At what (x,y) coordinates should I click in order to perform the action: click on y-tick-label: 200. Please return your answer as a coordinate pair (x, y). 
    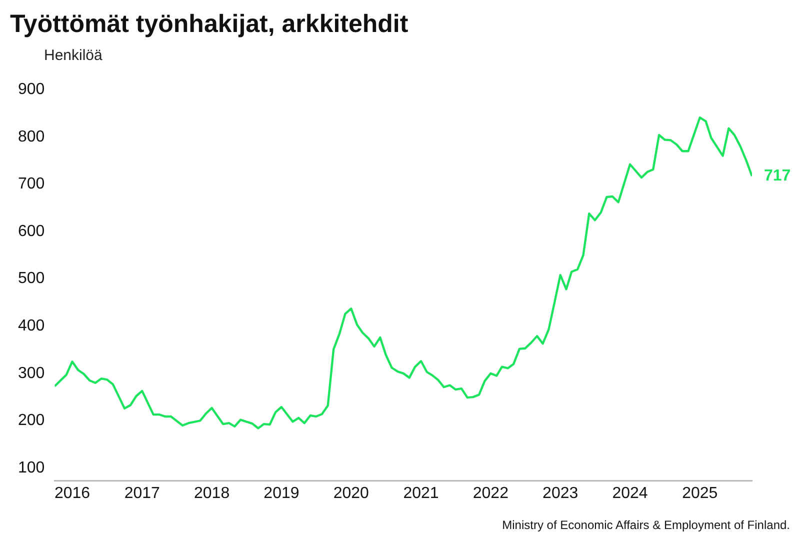
    Looking at the image, I should click on (31, 421).